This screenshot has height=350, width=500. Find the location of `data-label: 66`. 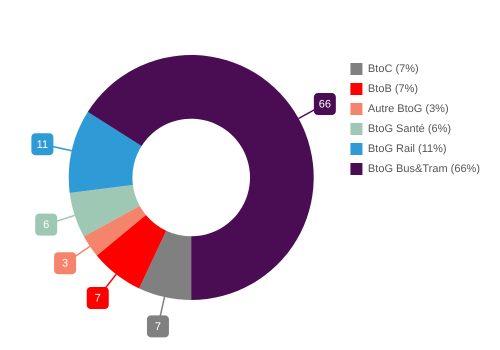

data-label: 66 is located at coordinates (324, 104).